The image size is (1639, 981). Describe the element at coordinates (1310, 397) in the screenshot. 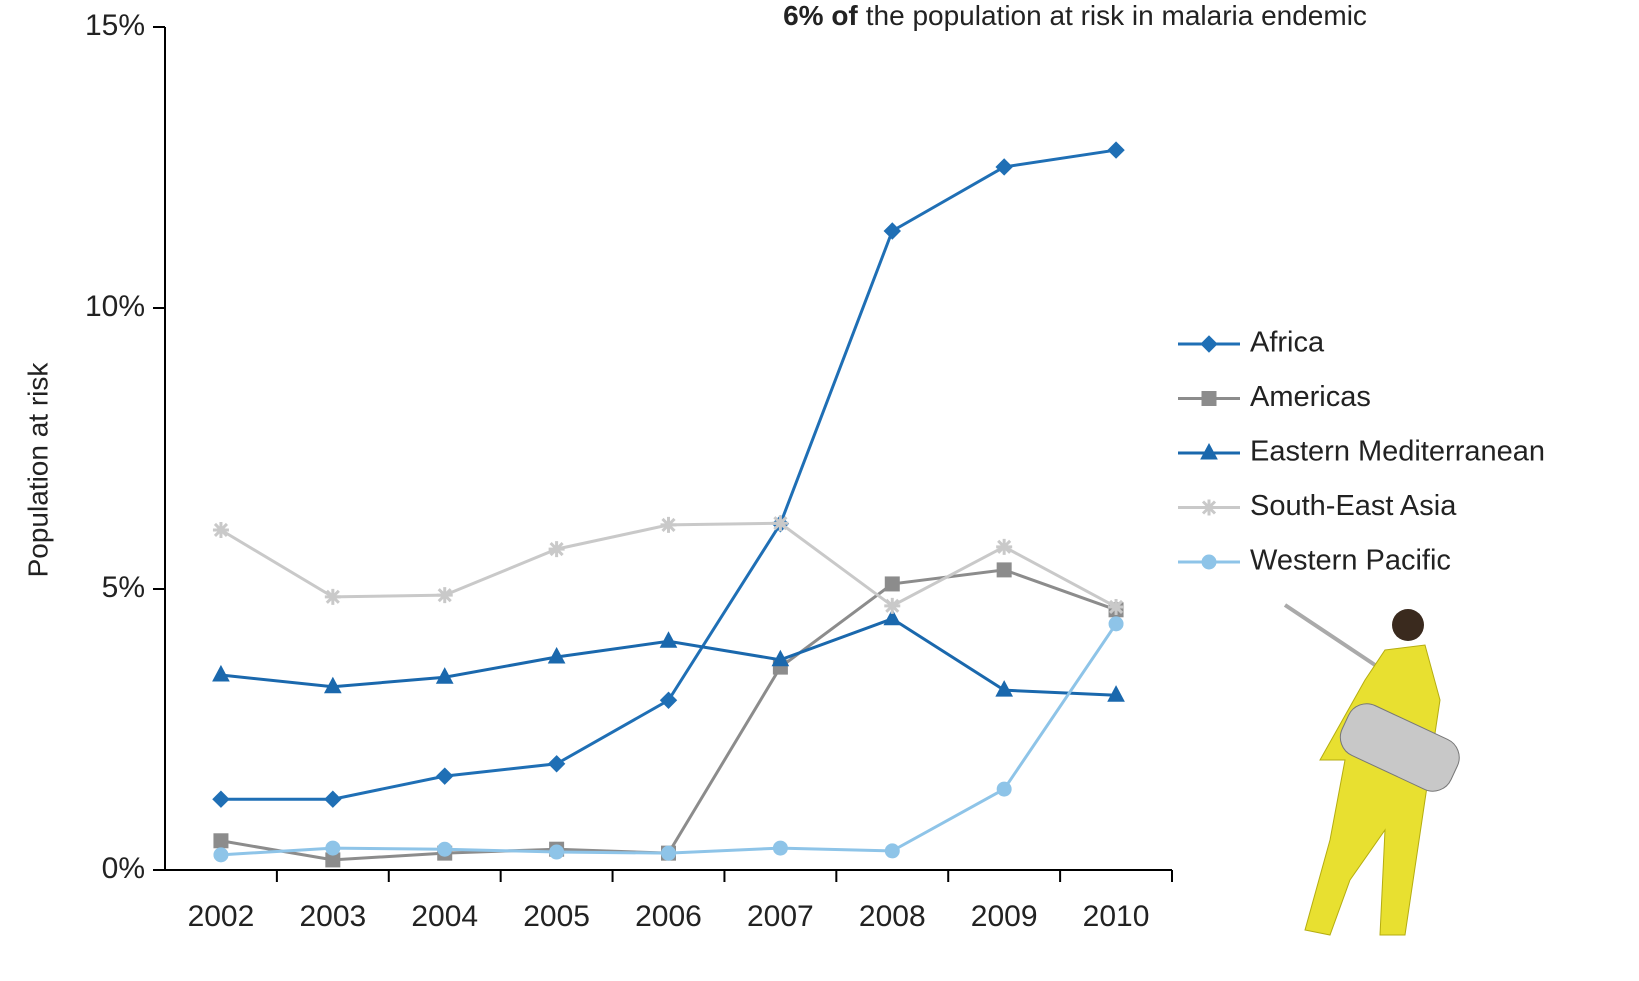

I see `legend-label: Americas` at that location.